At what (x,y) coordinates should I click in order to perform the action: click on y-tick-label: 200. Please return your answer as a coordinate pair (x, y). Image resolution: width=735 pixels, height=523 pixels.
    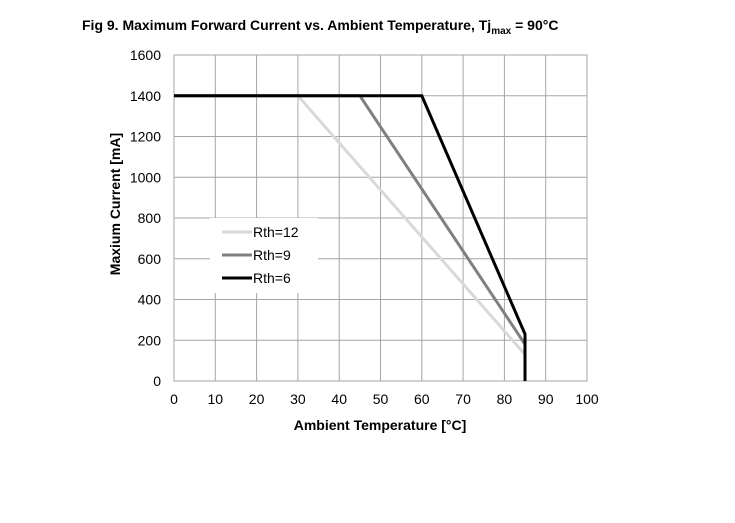
    Looking at the image, I should click on (150, 340).